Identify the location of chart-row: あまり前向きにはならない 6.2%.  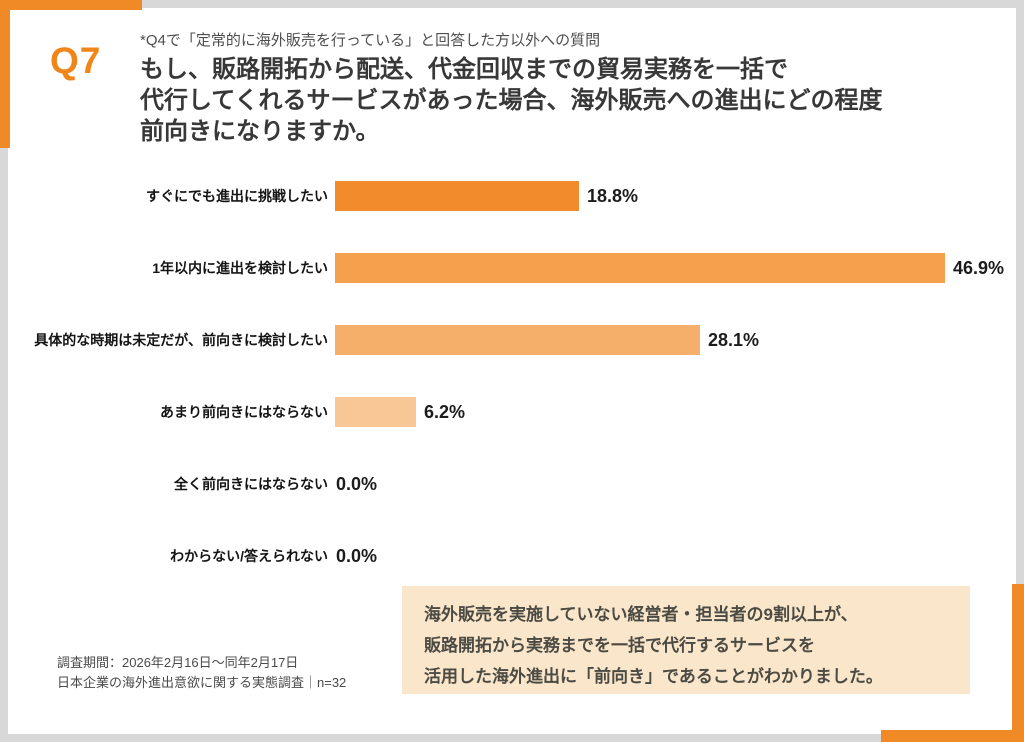
(512, 412).